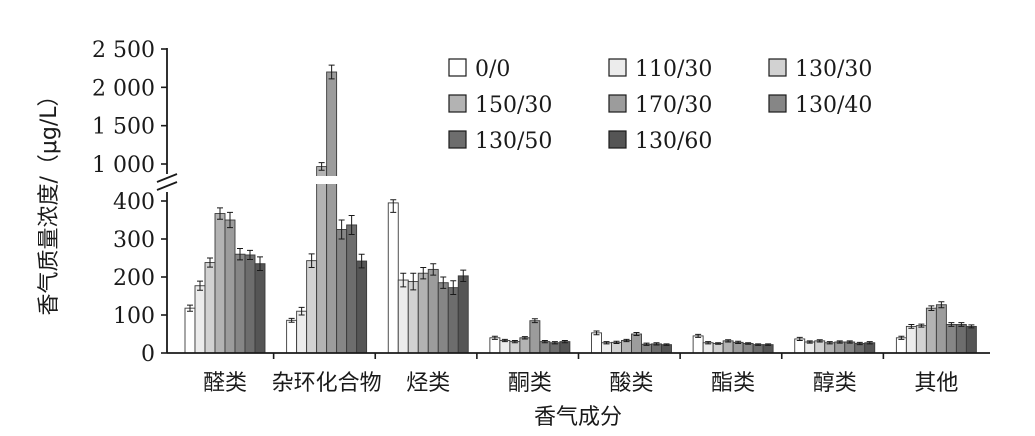 The width and height of the screenshot is (1035, 436). Describe the element at coordinates (492, 69) in the screenshot. I see `legend-label: 0/0` at that location.